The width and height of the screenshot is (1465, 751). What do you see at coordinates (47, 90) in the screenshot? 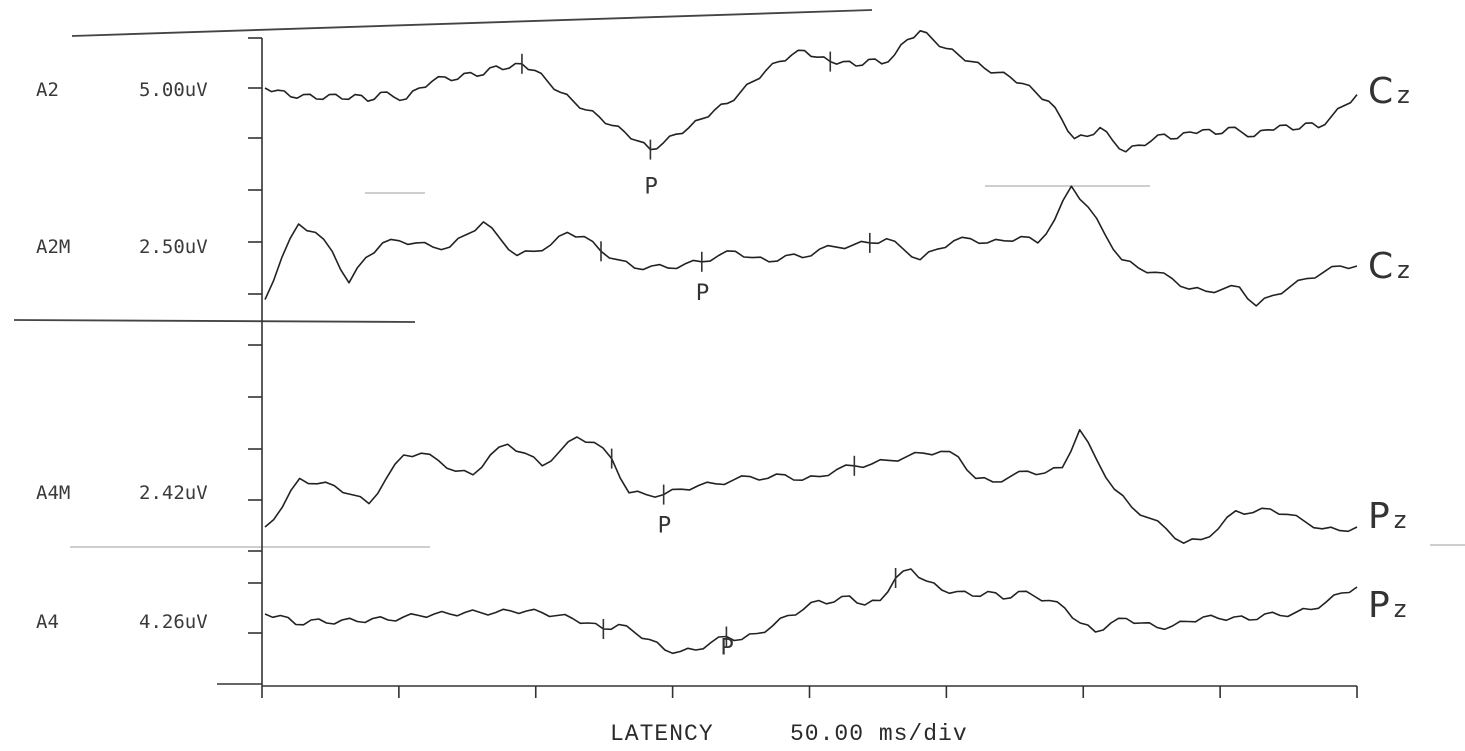
I see `channel-name: A2` at bounding box center [47, 90].